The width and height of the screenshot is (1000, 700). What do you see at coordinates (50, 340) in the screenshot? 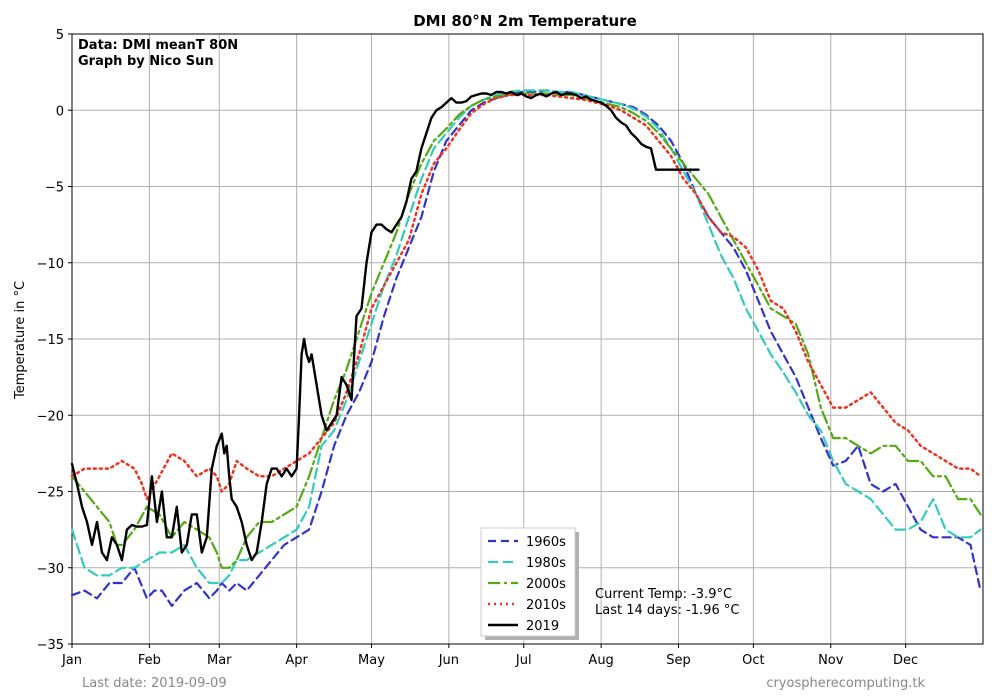
I see `y-tick-label: −15` at bounding box center [50, 340].